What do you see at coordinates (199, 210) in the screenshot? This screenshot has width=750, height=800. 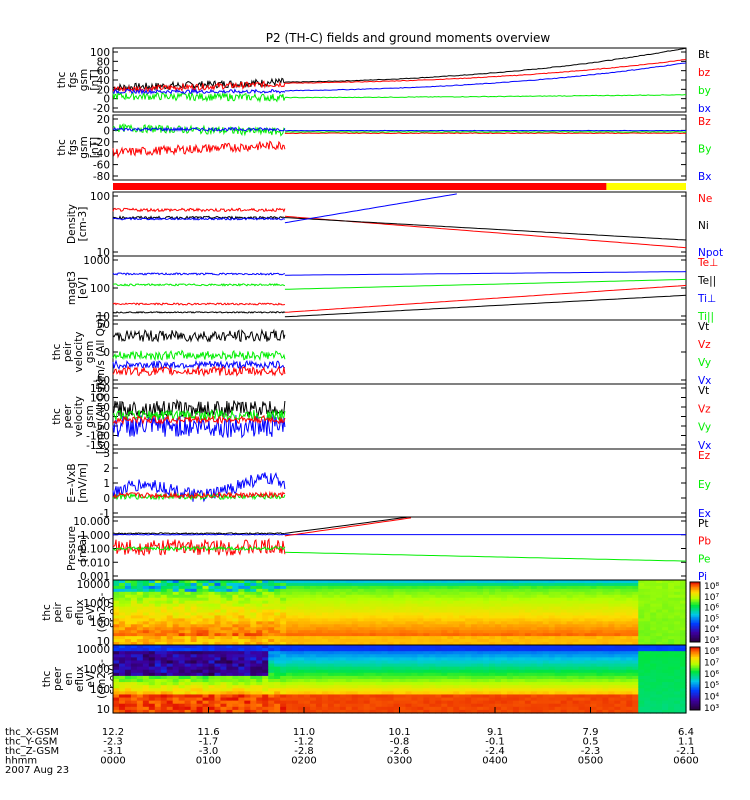 I see `ne-series-line` at bounding box center [199, 210].